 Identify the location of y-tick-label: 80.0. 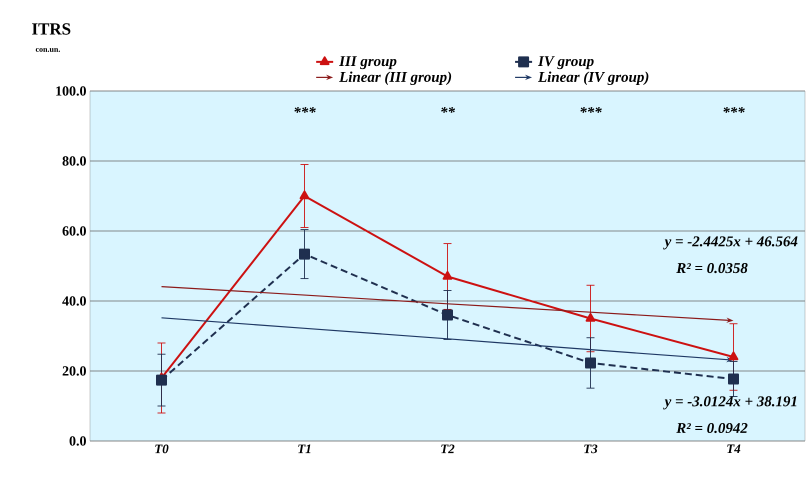
(74, 161).